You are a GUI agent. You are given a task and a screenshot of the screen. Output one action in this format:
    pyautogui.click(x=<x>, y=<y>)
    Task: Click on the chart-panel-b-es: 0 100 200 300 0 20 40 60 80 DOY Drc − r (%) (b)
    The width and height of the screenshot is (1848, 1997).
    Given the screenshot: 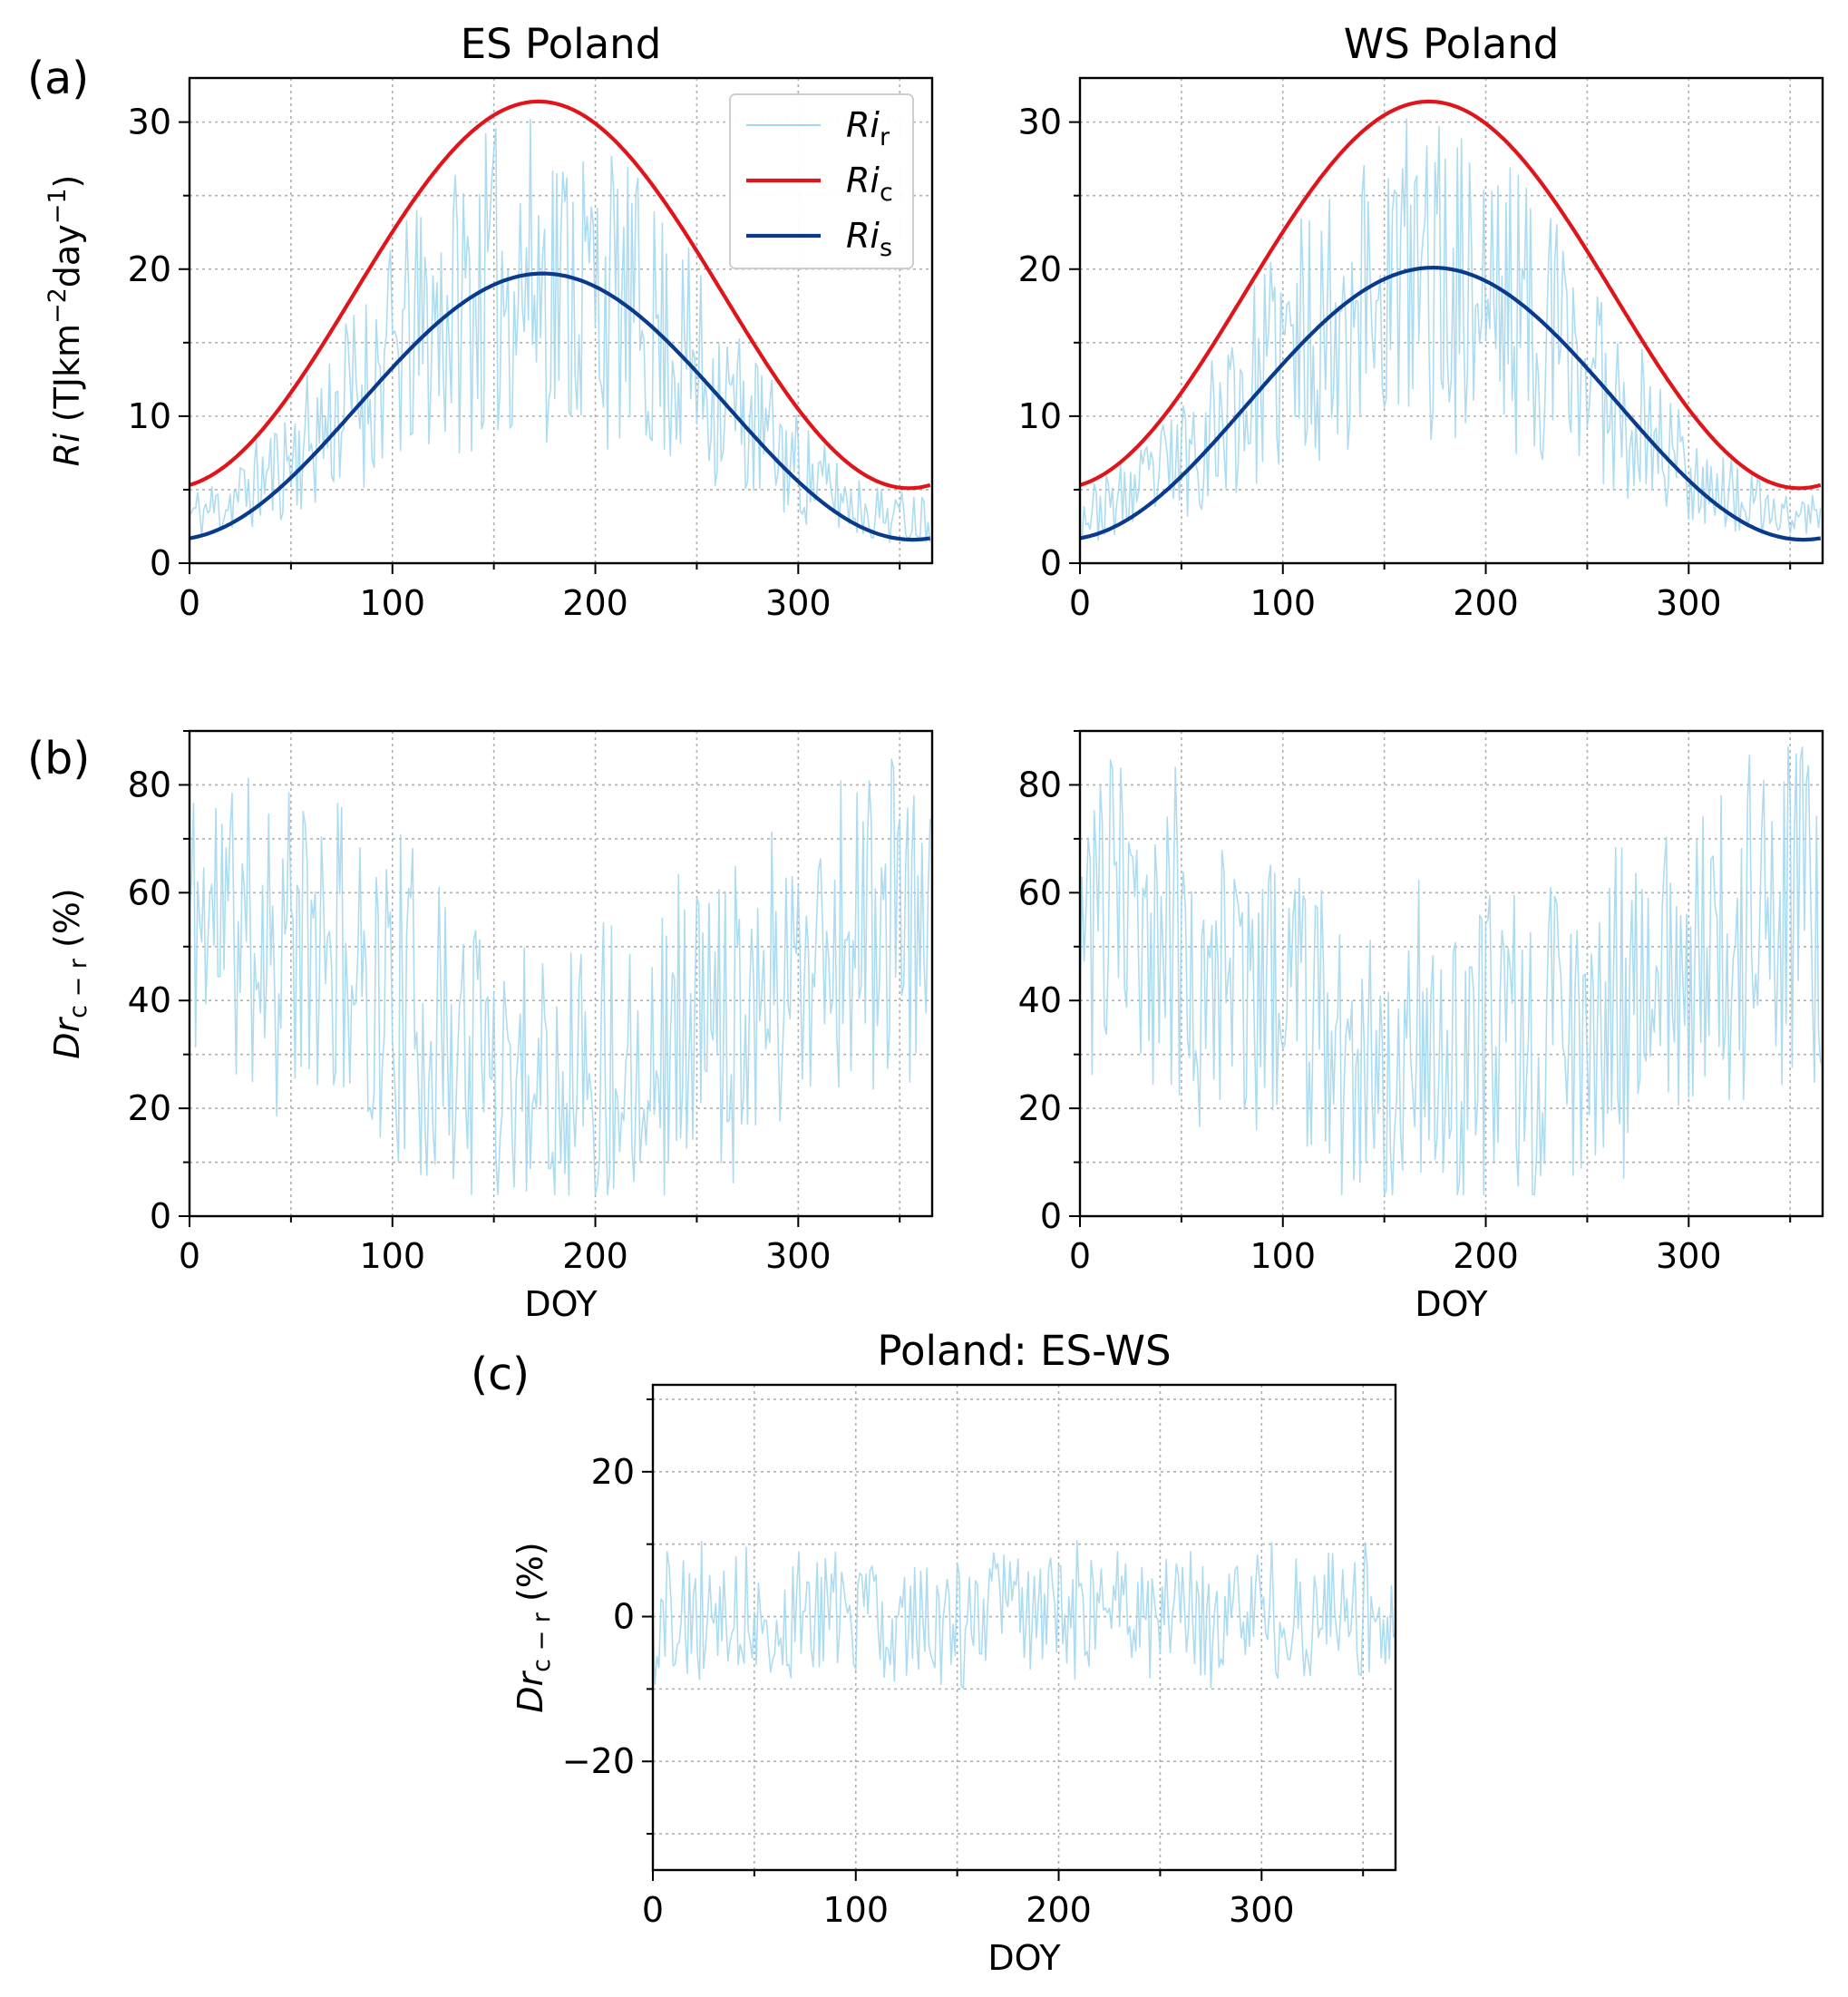 What is the action you would take?
    pyautogui.click(x=480, y=1026)
    